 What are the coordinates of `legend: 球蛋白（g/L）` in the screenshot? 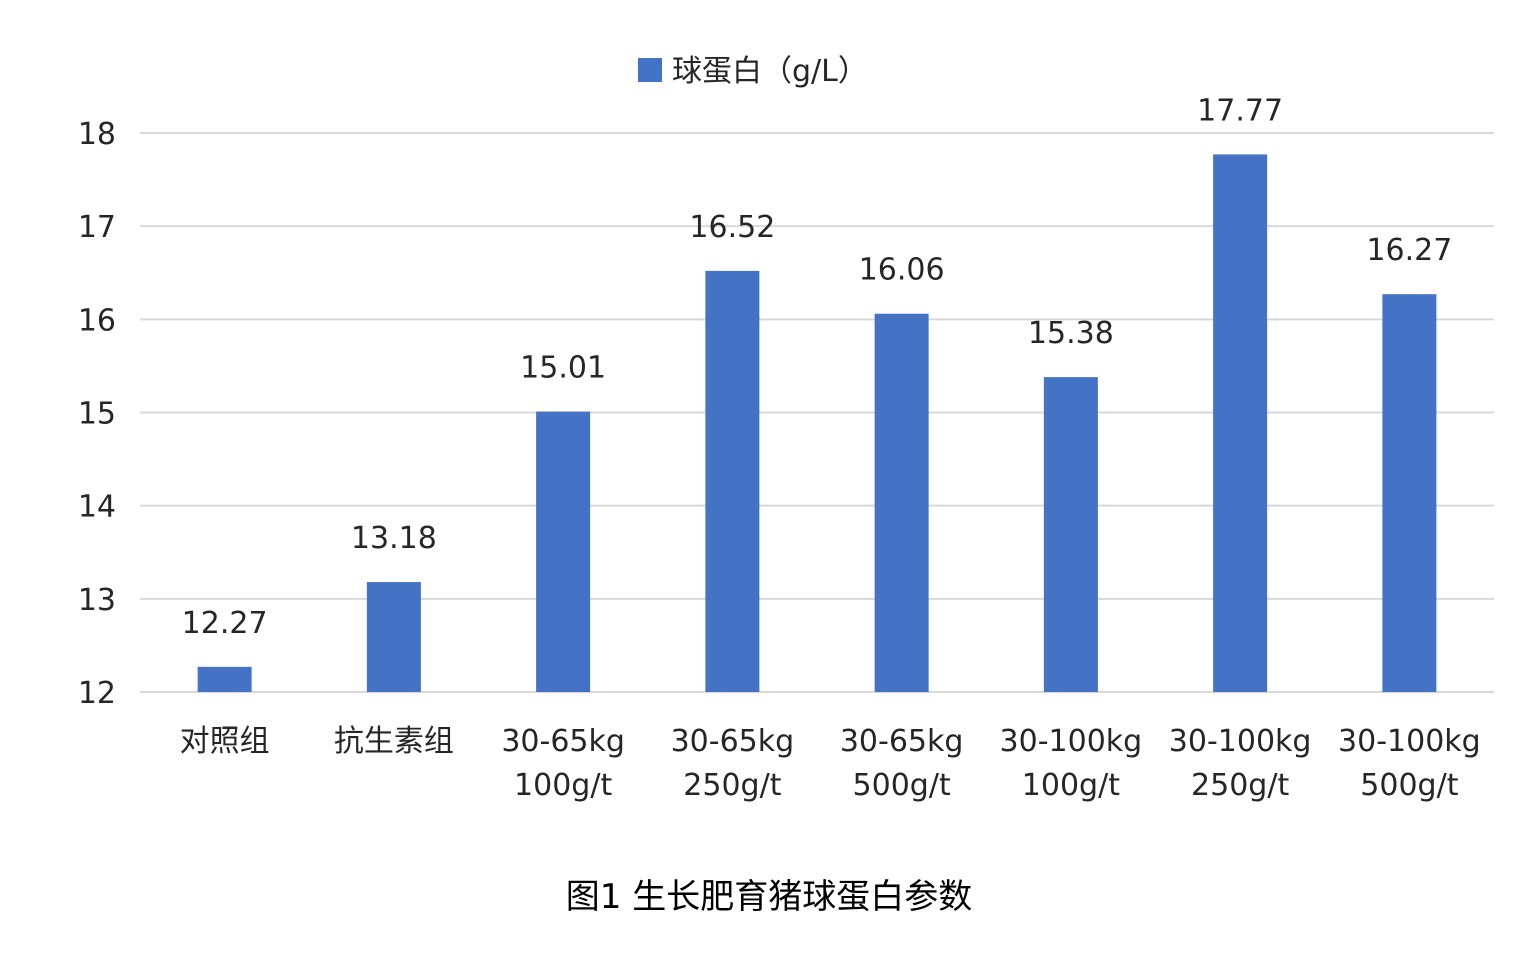 It's located at (753, 71).